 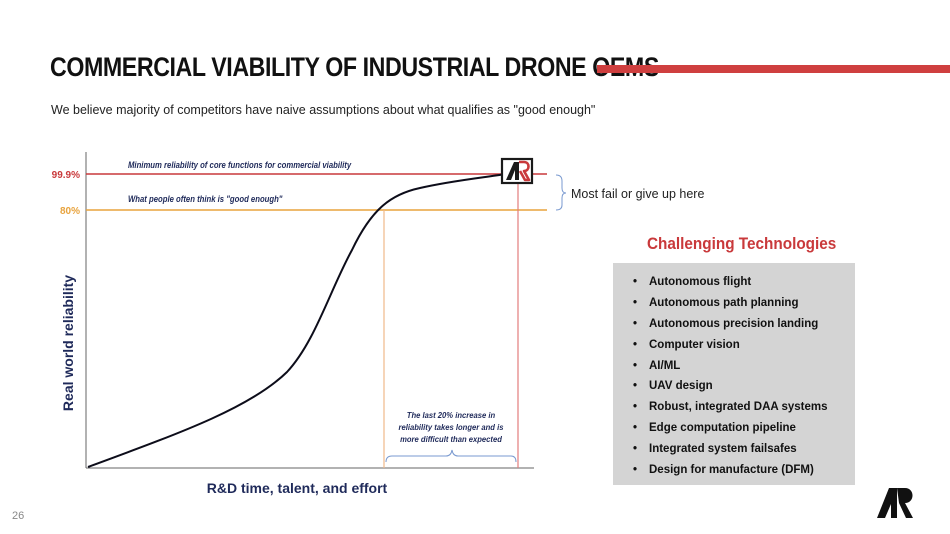 What do you see at coordinates (744, 303) in the screenshot?
I see `technology-item: • Autonomous path planning` at bounding box center [744, 303].